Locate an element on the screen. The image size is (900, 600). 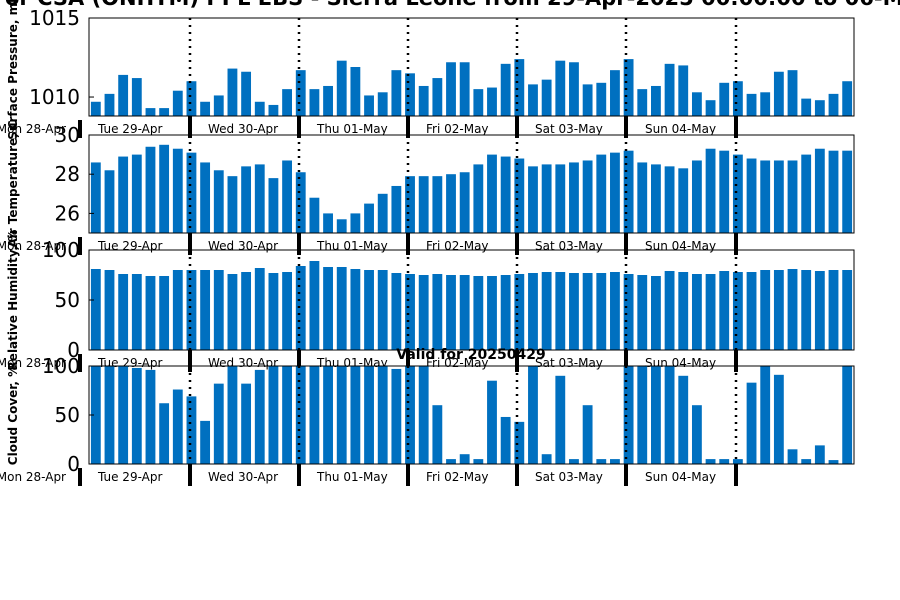
y-tick-label: 28 is located at coordinates (67, 174).